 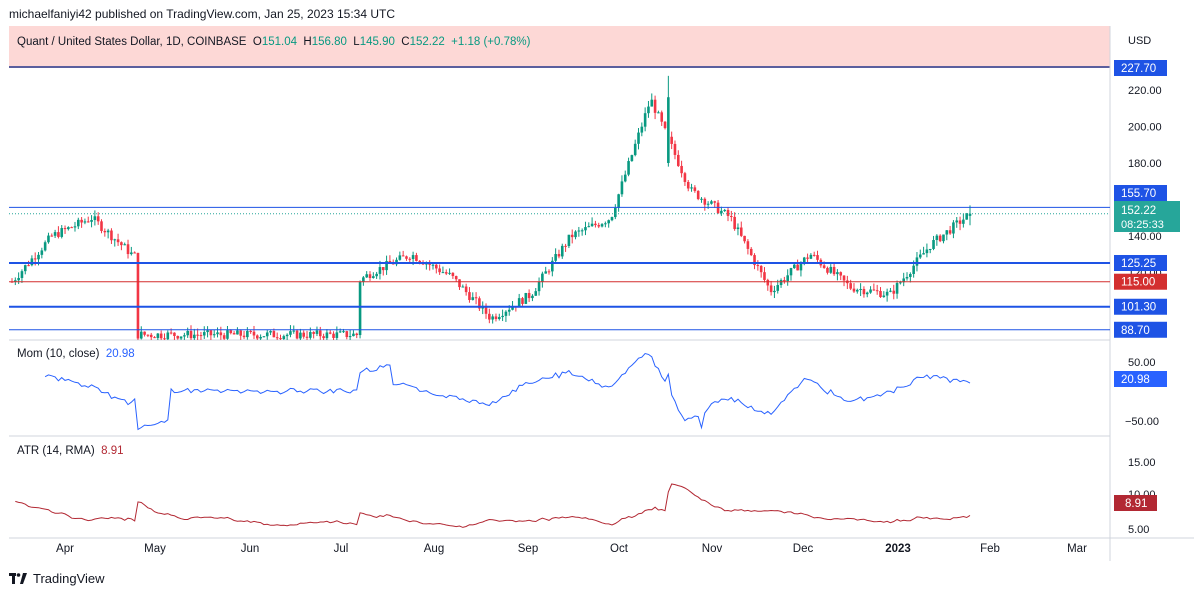 I want to click on time-axis-label-aug: Aug, so click(x=434, y=549).